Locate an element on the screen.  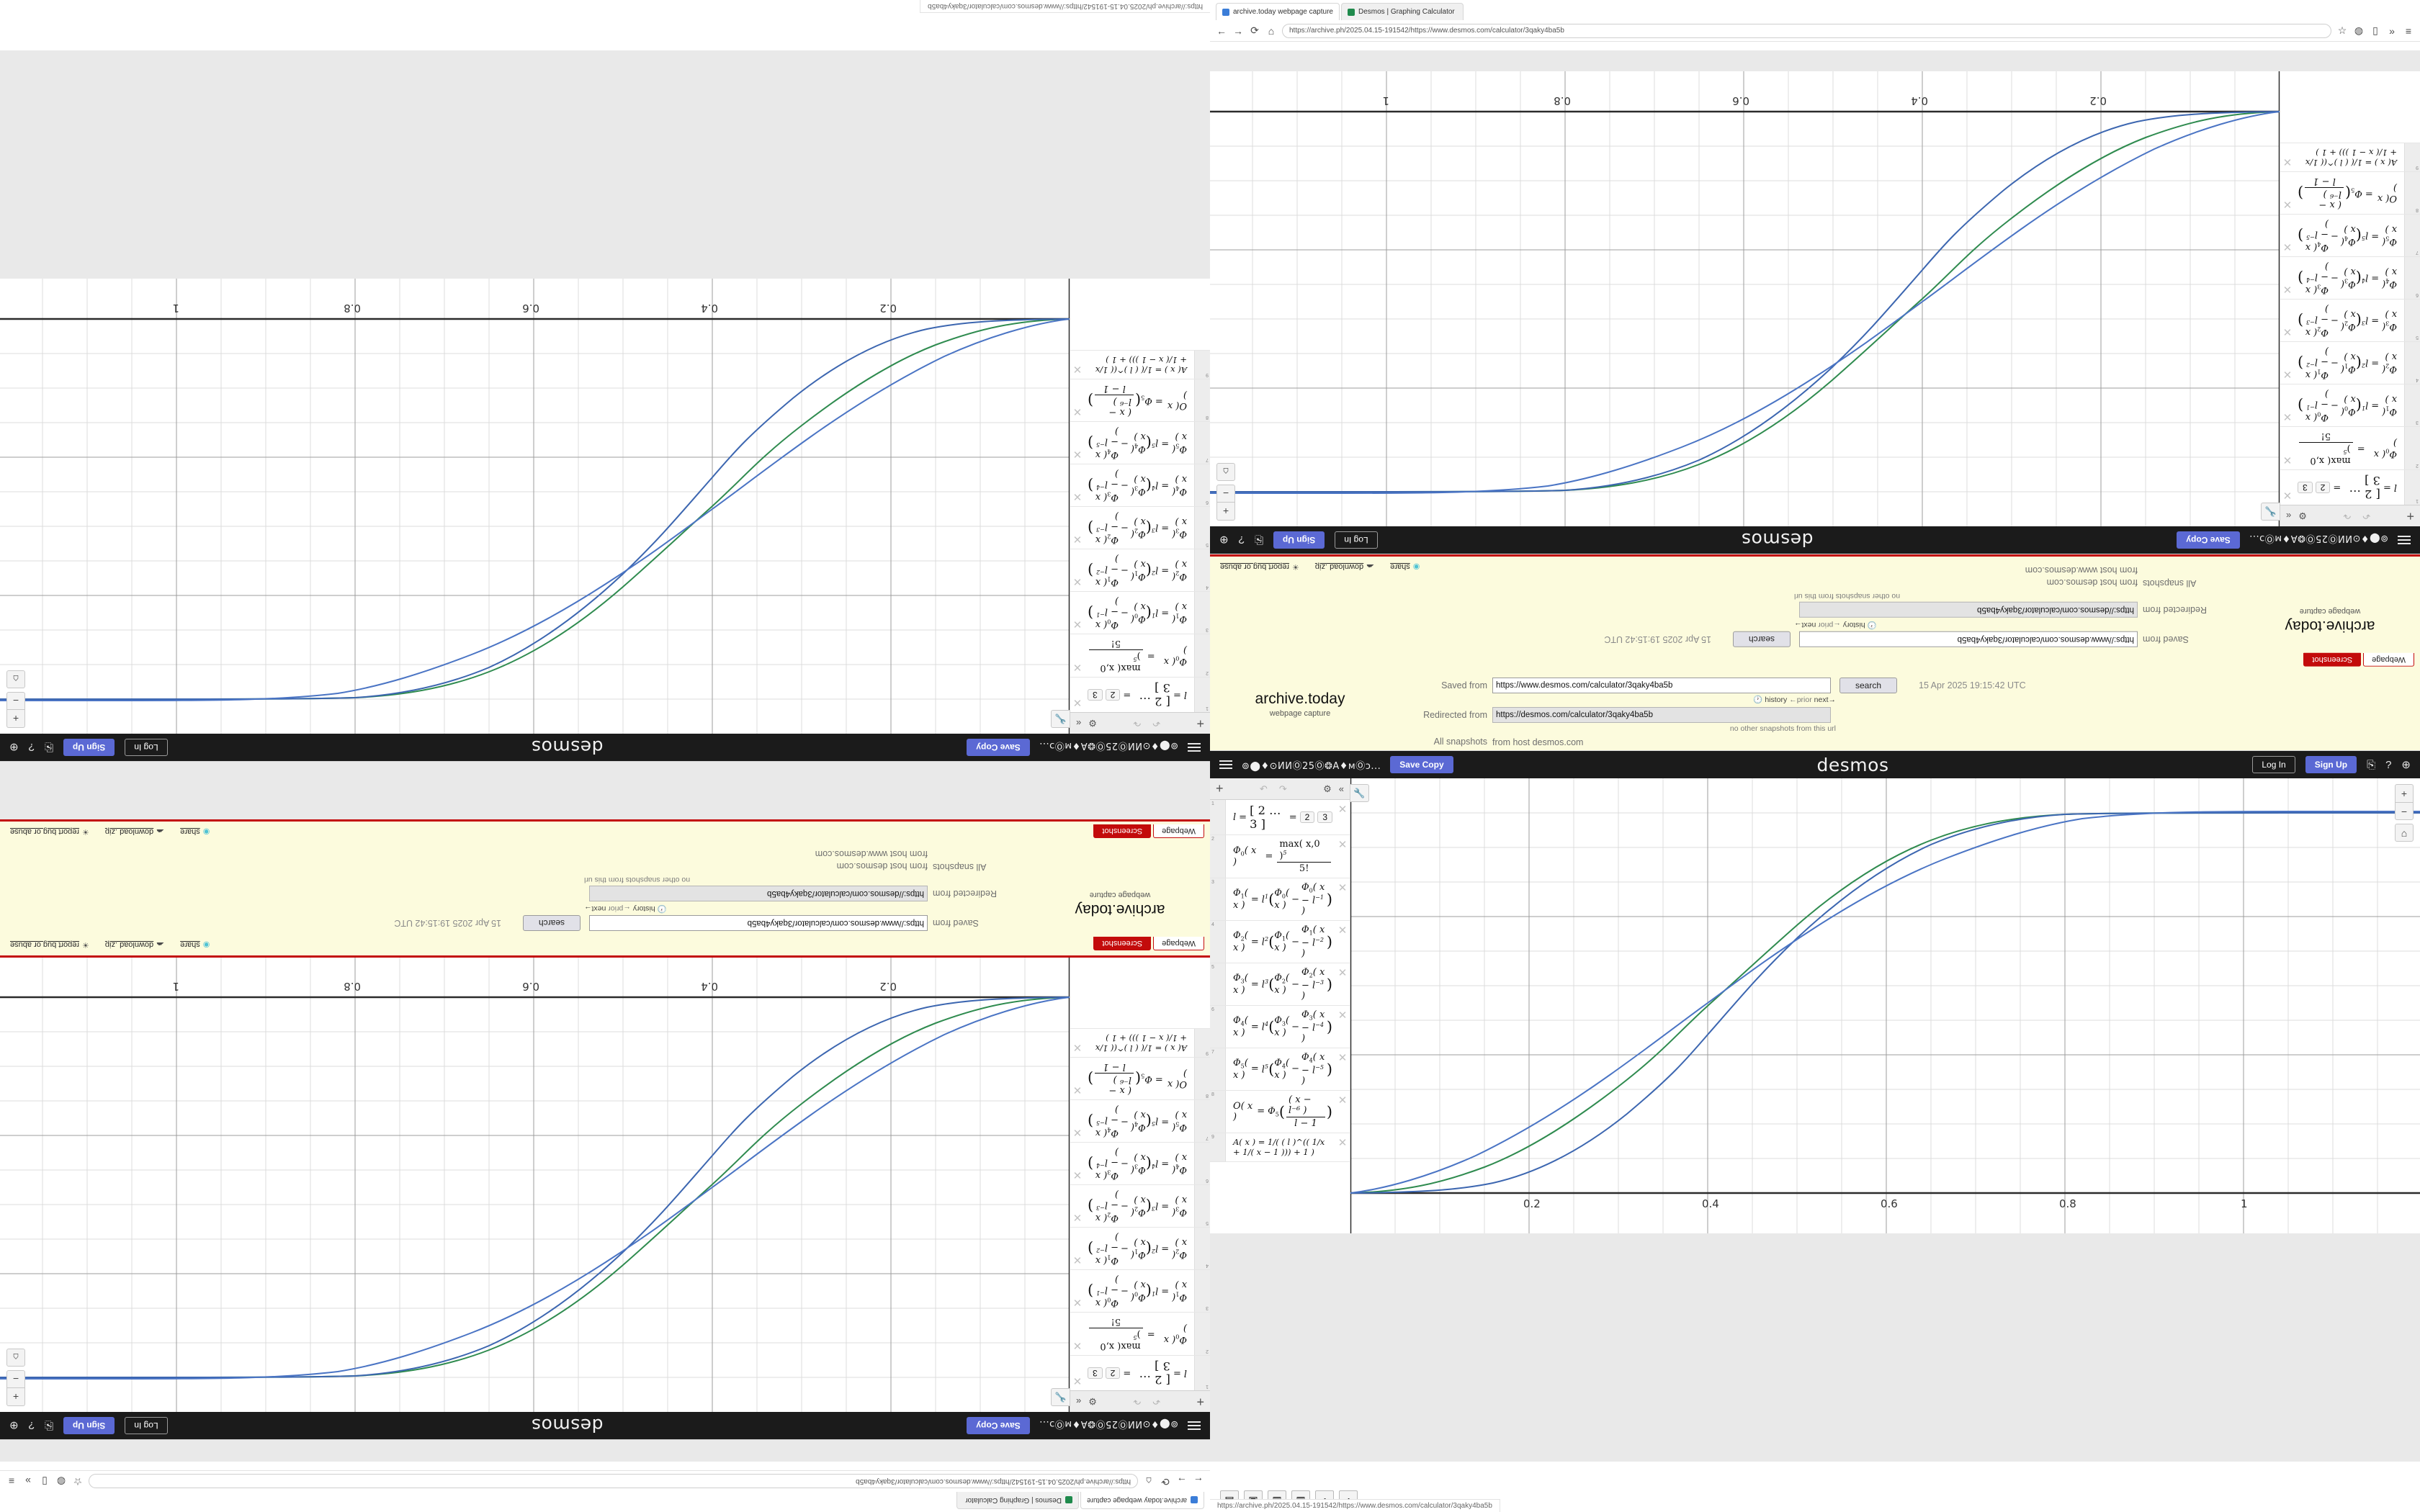
expression-row: 6 Φ4( x ) = l4( Φ3( x ) − Φ3( x − l−4 )) ✕ is located at coordinates (1140, 1162).